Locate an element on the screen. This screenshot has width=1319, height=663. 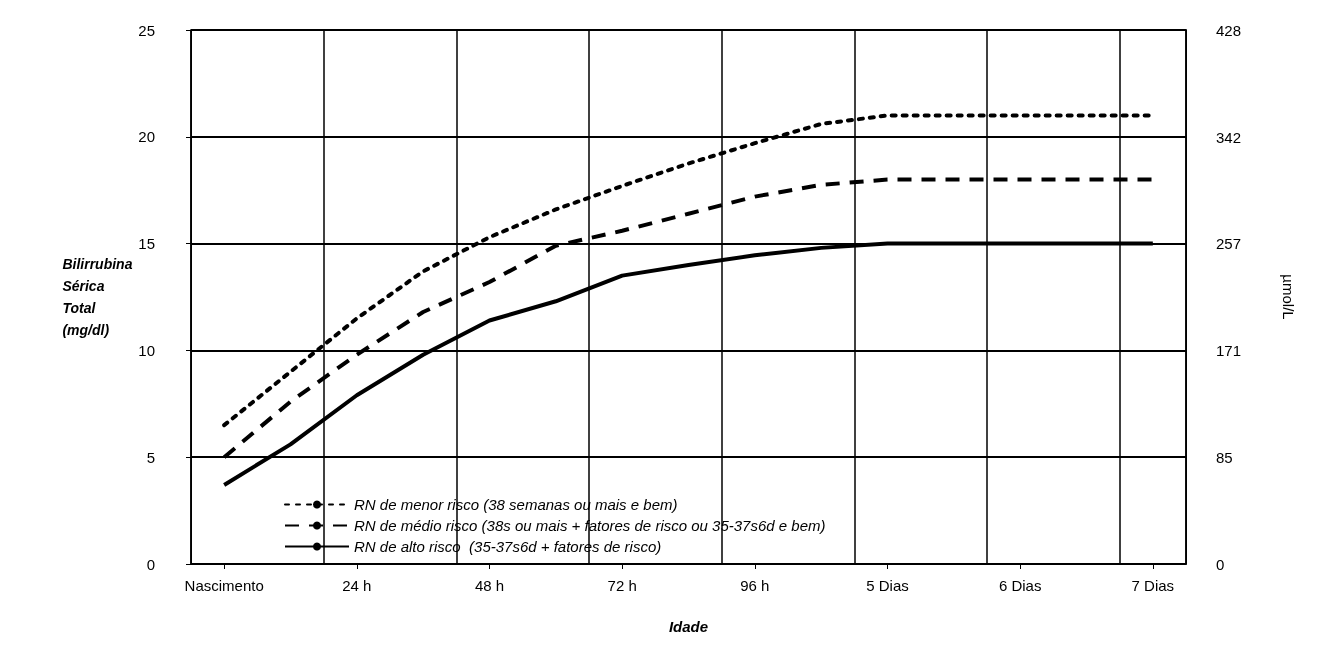
y-tick-label: 5 is located at coordinates (150, 457).